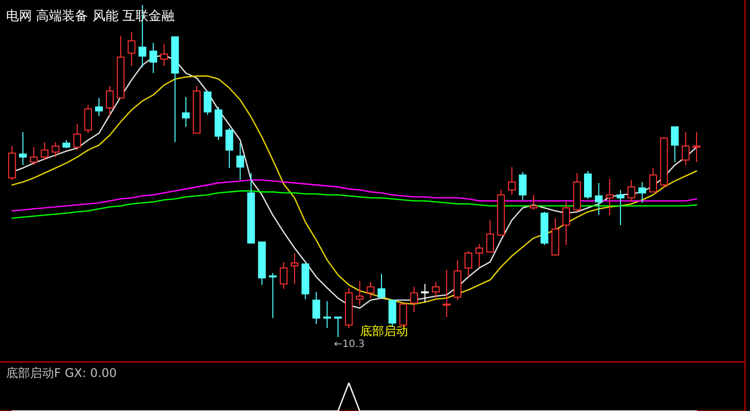 The image size is (750, 411). Describe the element at coordinates (384, 331) in the screenshot. I see `annotation: 底部启动` at that location.